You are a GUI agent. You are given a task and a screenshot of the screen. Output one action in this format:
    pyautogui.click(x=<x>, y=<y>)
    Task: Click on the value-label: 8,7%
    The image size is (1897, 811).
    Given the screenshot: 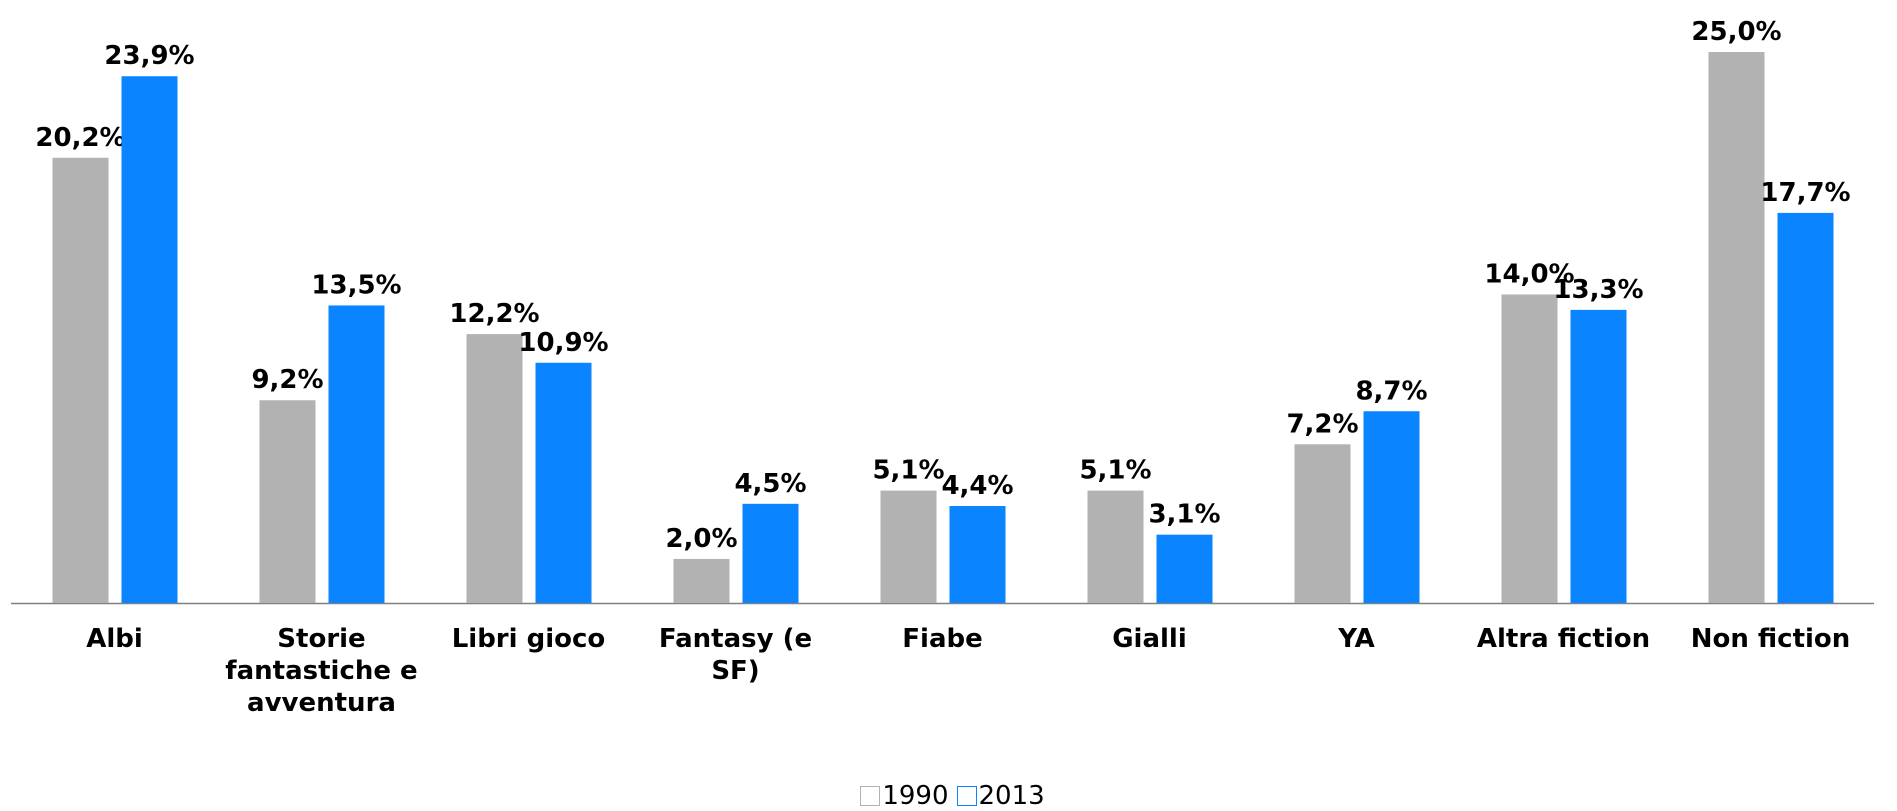 What is the action you would take?
    pyautogui.click(x=1391, y=391)
    